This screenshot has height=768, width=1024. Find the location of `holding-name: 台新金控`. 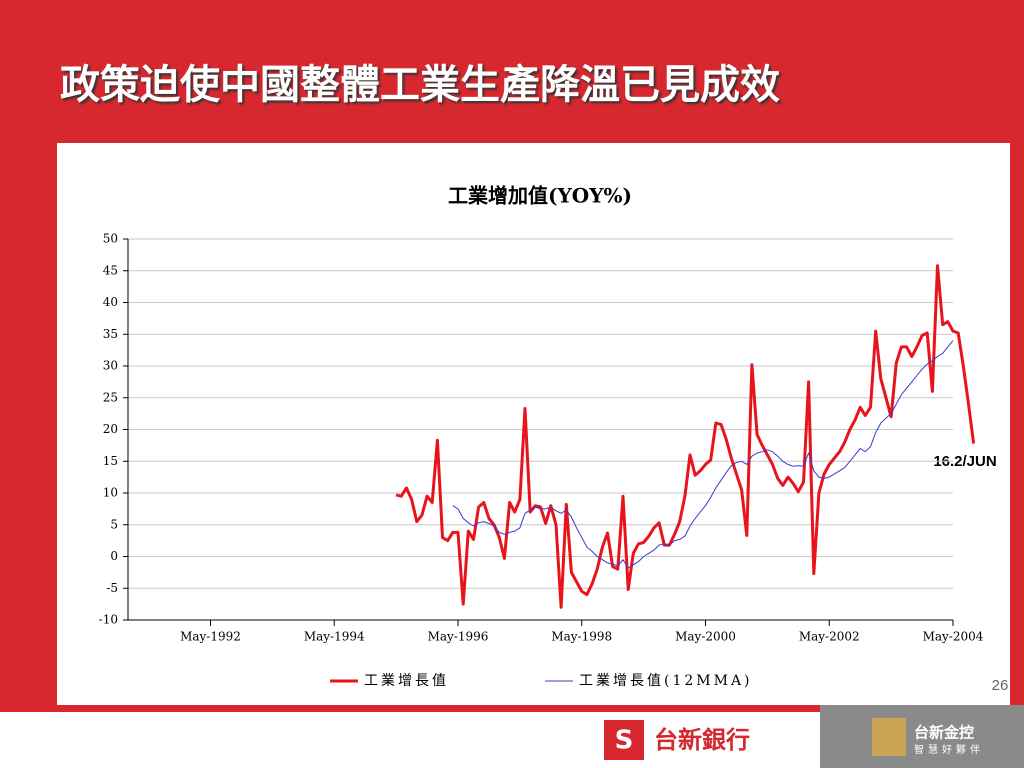

holding-name: 台新金控 is located at coordinates (944, 733).